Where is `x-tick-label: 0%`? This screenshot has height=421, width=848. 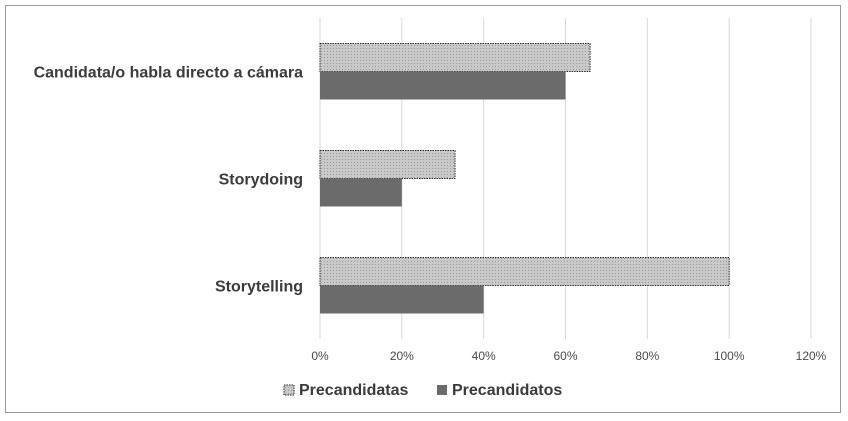 x-tick-label: 0% is located at coordinates (320, 356).